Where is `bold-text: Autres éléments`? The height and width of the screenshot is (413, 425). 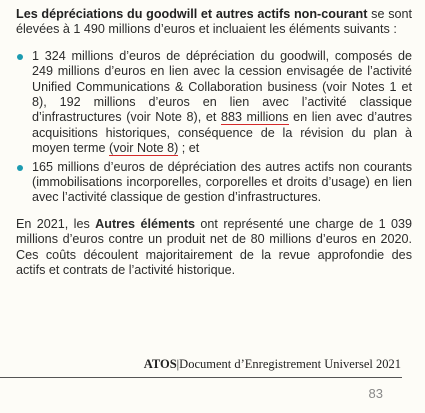
bold-text: Autres éléments is located at coordinates (145, 223).